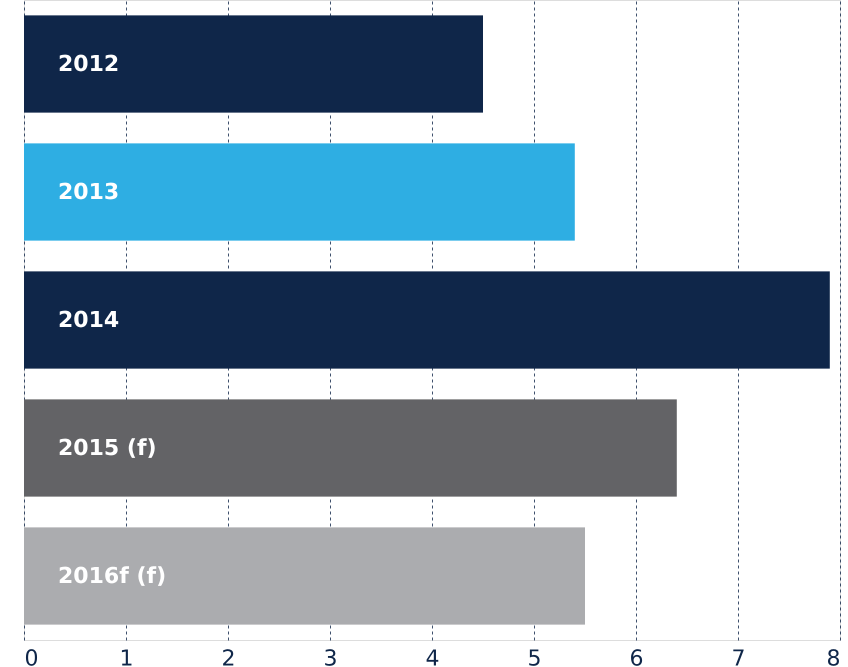 The width and height of the screenshot is (848, 667). What do you see at coordinates (112, 576) in the screenshot?
I see `y-tick-label: 2016f (f)` at bounding box center [112, 576].